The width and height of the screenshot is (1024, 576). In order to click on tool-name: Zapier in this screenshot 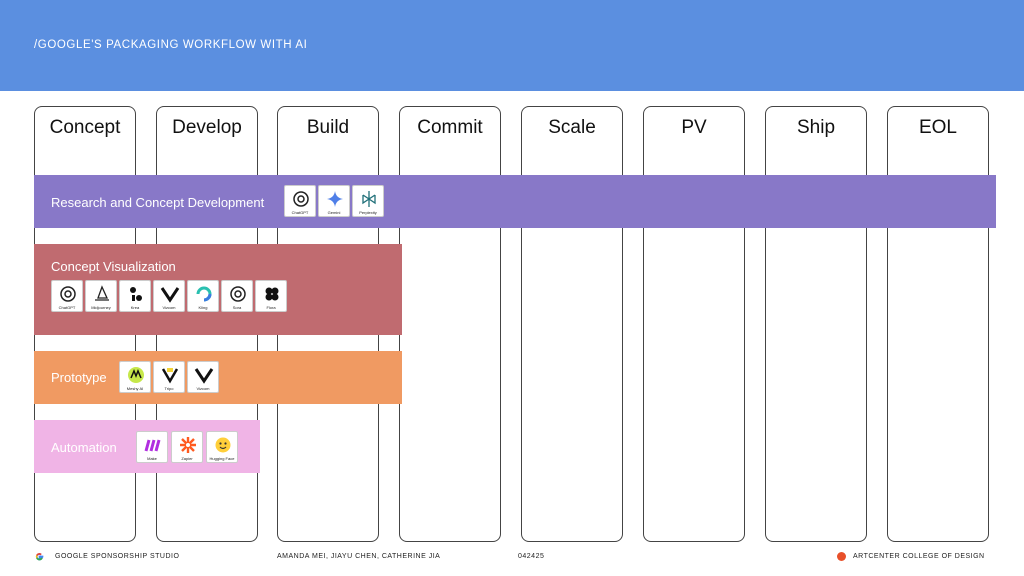, I will do `click(187, 458)`.